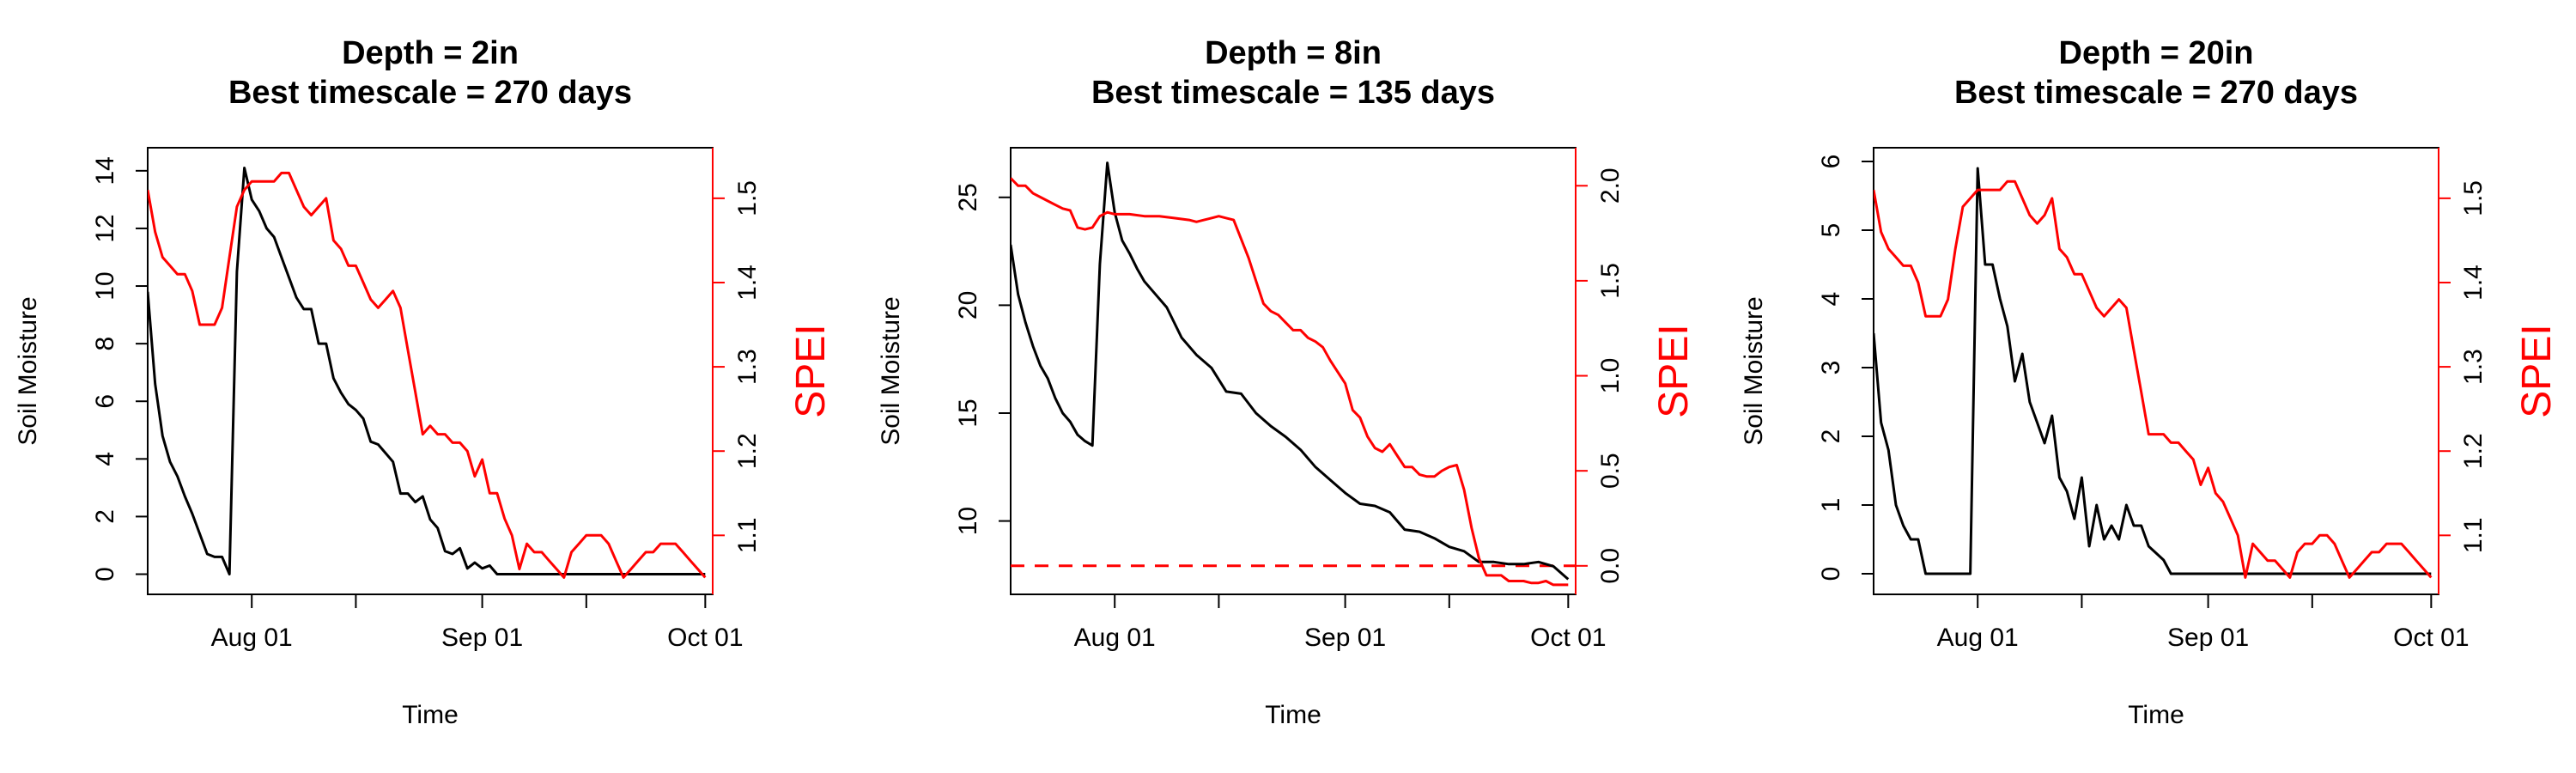 The width and height of the screenshot is (2576, 773). What do you see at coordinates (1610, 376) in the screenshot?
I see `y2-tick-label: 1.0` at bounding box center [1610, 376].